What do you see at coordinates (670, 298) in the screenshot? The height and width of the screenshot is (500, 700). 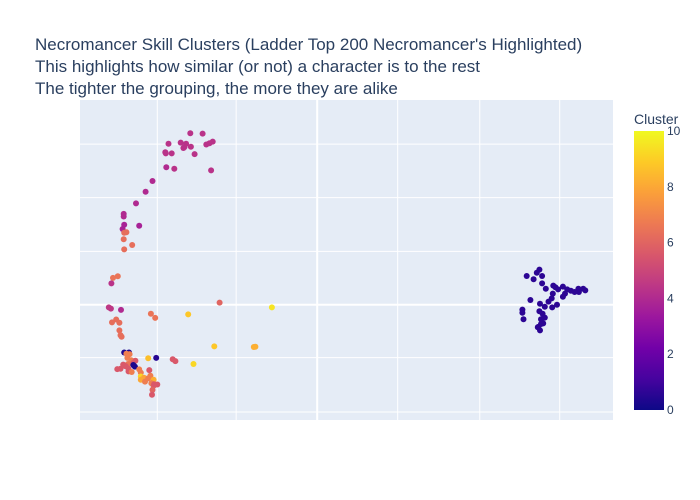 I see `colorbar-tick-label: 4` at bounding box center [670, 298].